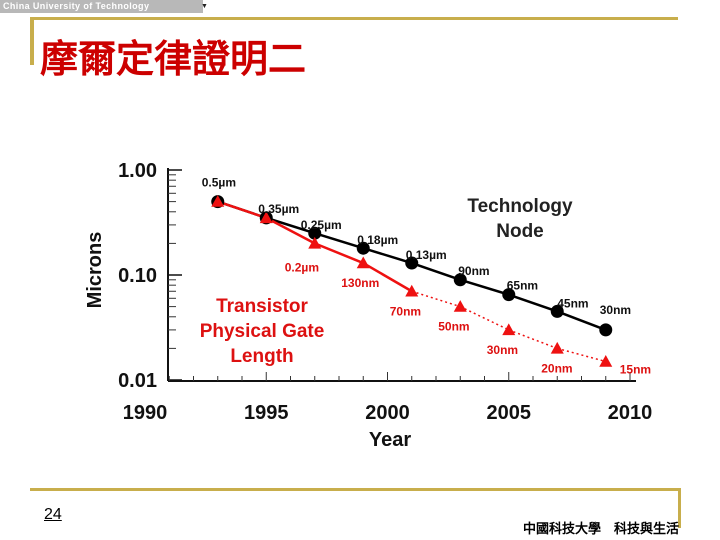 This screenshot has width=720, height=540. I want to click on data-label: 0.25µm, so click(321, 225).